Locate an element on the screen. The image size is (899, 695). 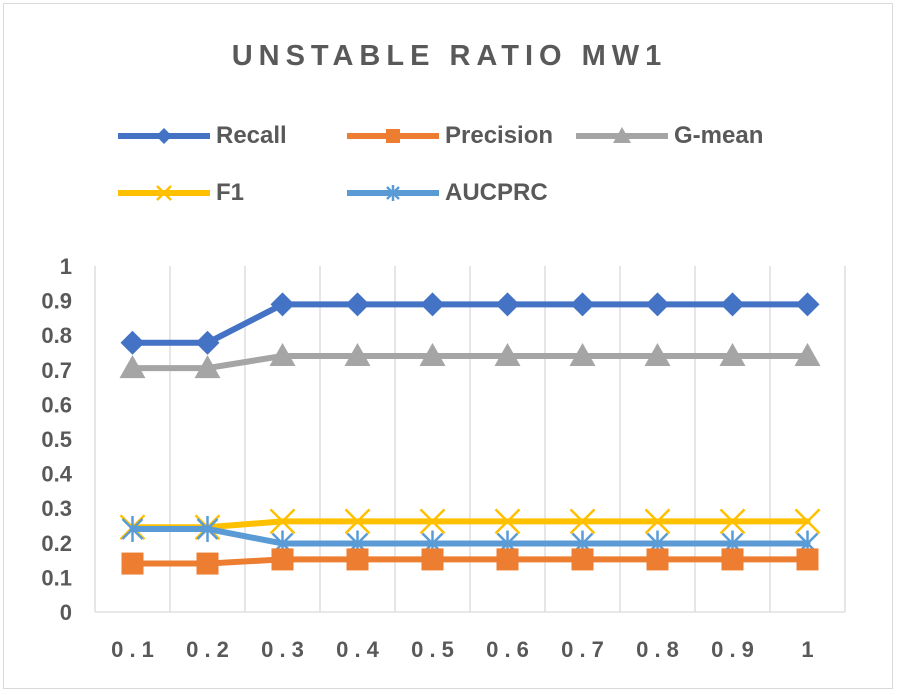
x-tick-label: 0 . 8 is located at coordinates (657, 649).